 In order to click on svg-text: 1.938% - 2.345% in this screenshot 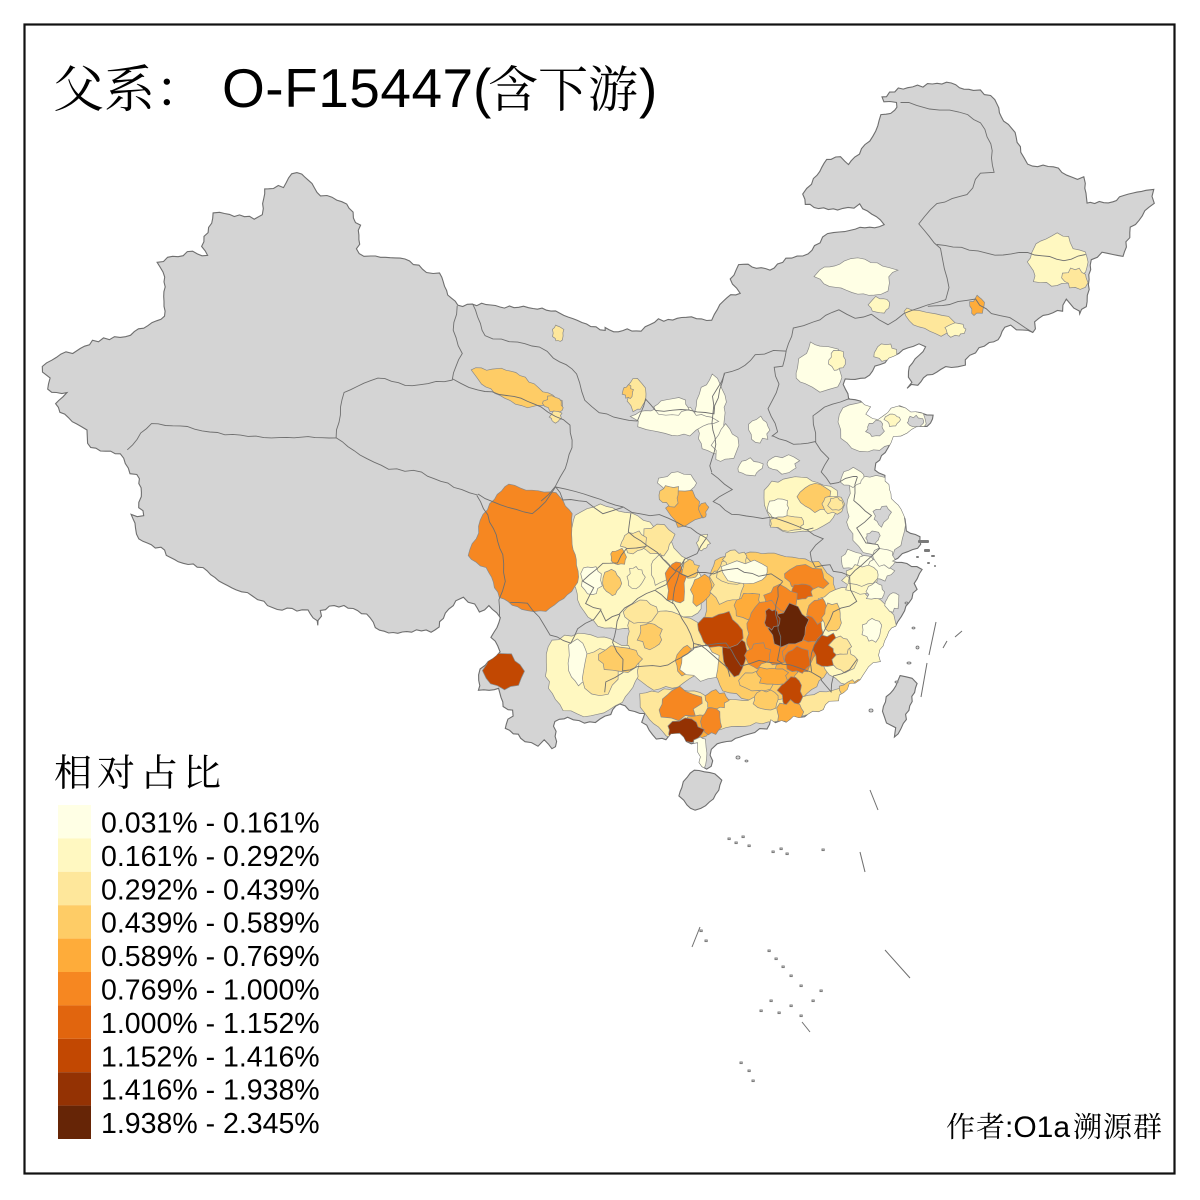, I will do `click(210, 1124)`.